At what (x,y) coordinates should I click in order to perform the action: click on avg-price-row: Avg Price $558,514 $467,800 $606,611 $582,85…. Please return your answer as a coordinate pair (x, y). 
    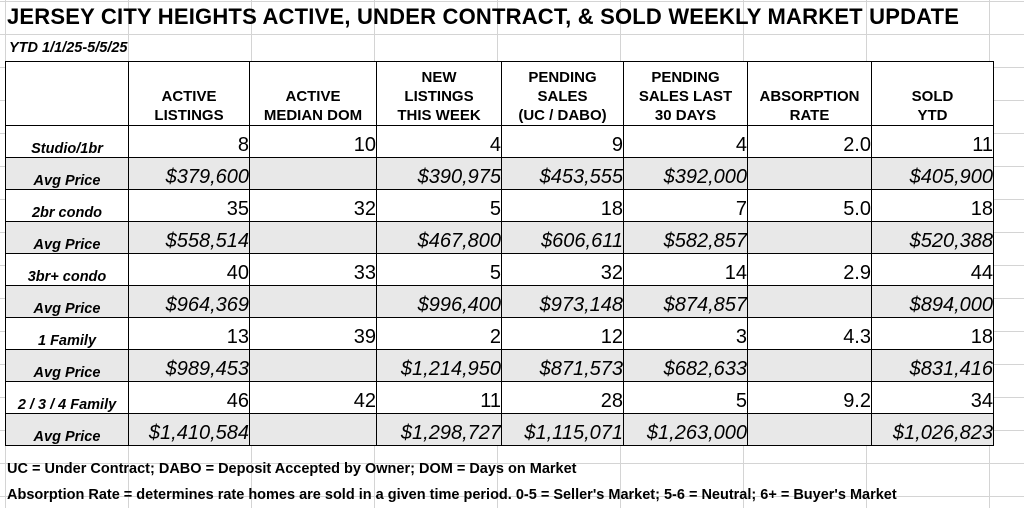
    Looking at the image, I should click on (499, 237).